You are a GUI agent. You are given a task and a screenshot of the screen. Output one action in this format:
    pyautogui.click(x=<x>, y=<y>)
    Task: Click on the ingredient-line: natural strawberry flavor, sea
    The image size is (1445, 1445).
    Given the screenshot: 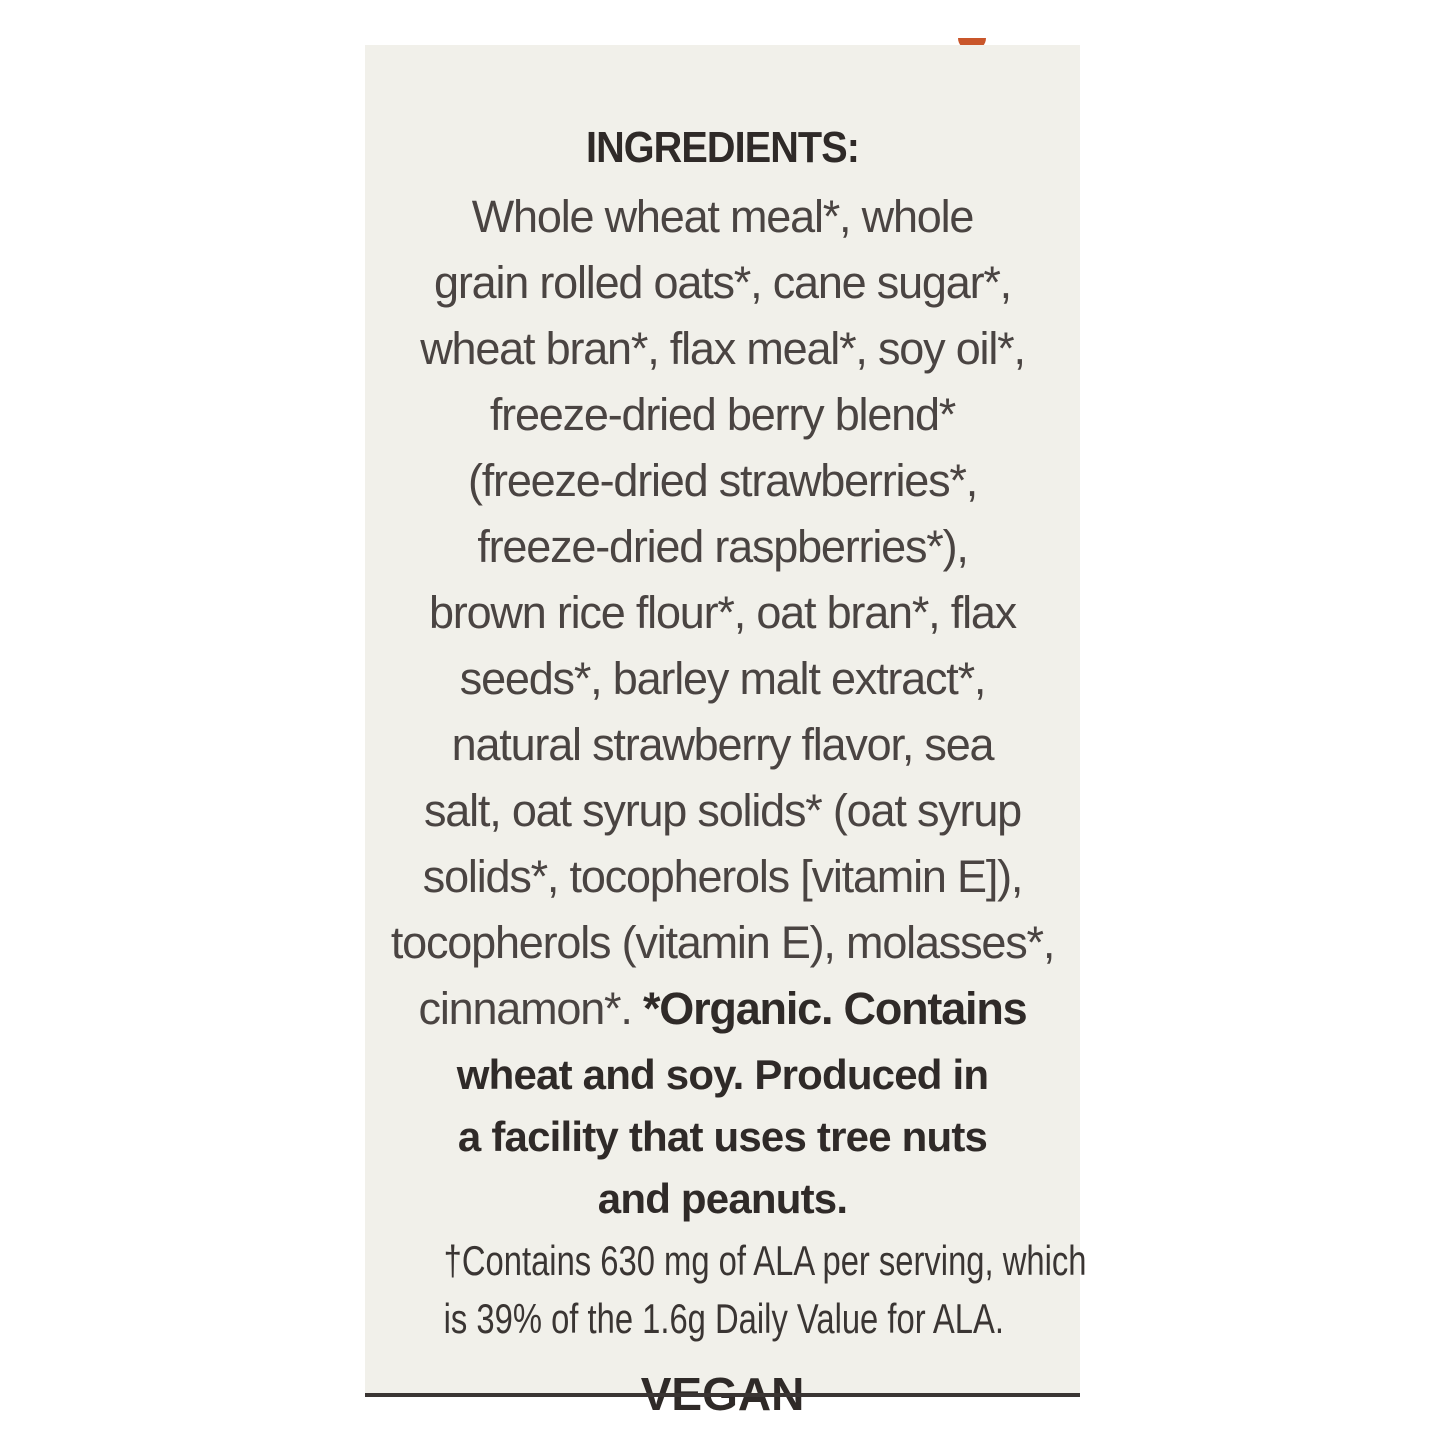 What is the action you would take?
    pyautogui.click(x=723, y=744)
    